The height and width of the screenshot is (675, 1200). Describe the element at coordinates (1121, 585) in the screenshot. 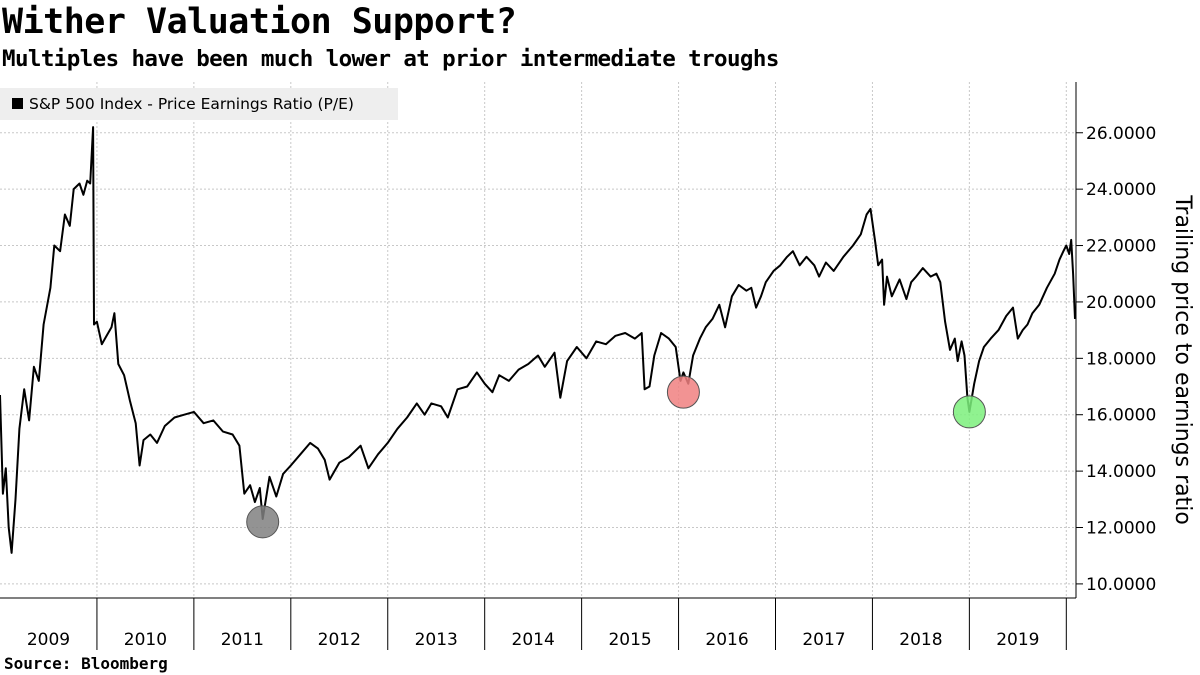

I see `y-tick-label: 10.0000` at that location.